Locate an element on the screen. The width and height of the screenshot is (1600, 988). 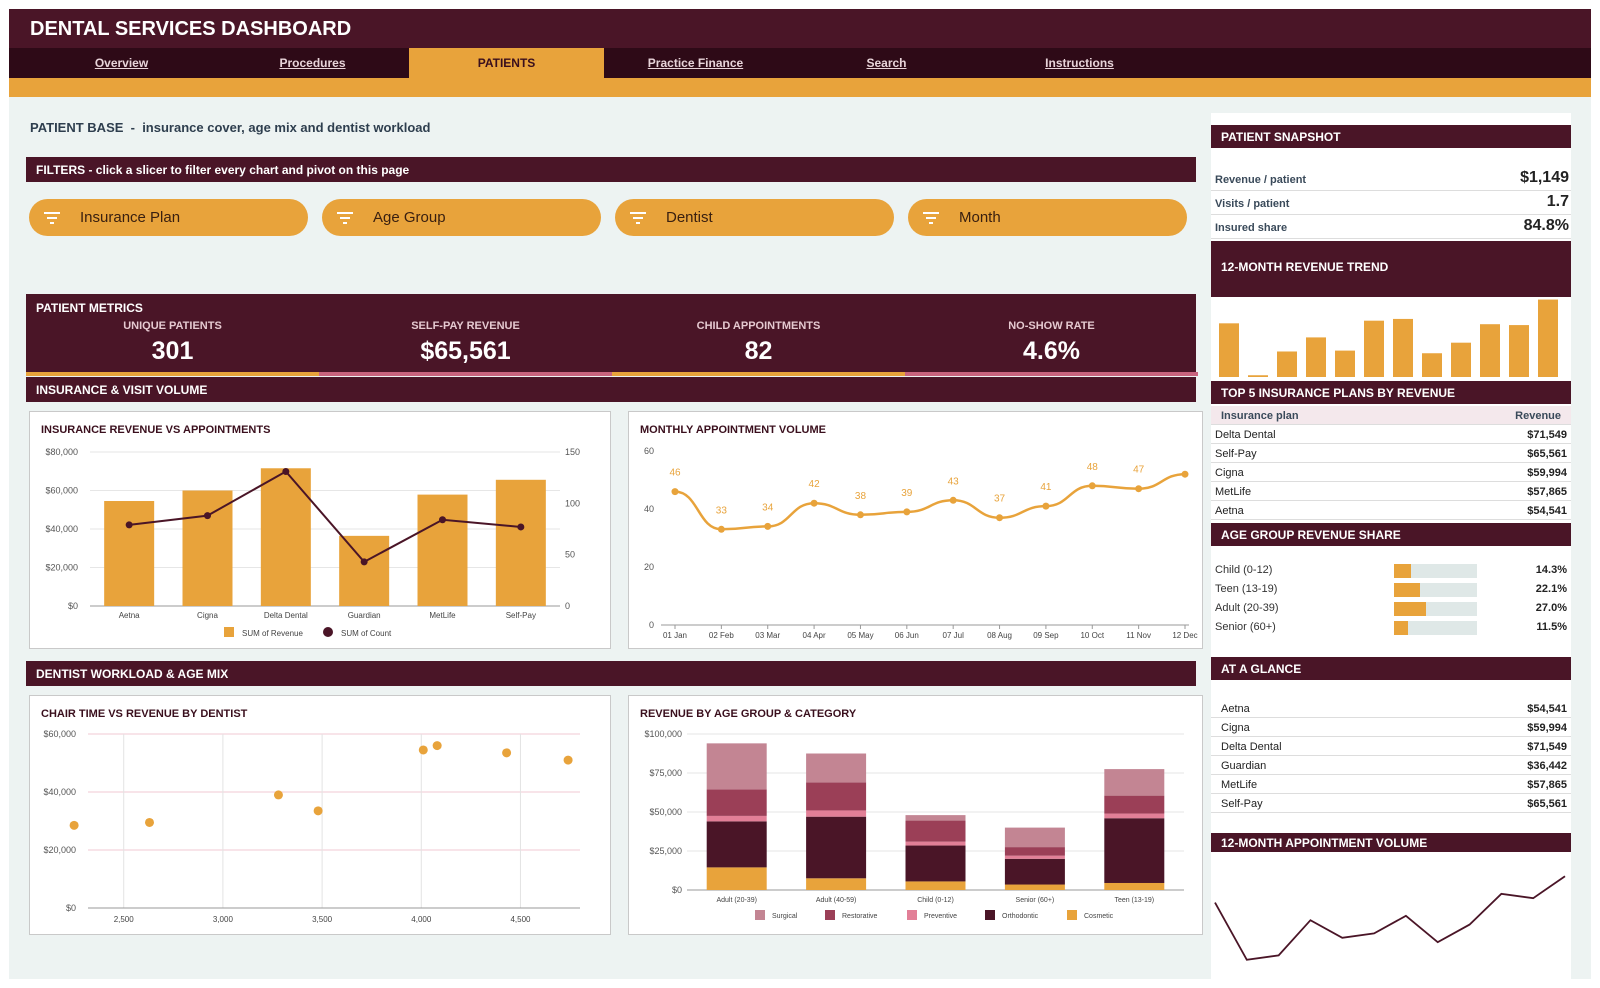
x-tick-label: 03 Mar is located at coordinates (767, 635).